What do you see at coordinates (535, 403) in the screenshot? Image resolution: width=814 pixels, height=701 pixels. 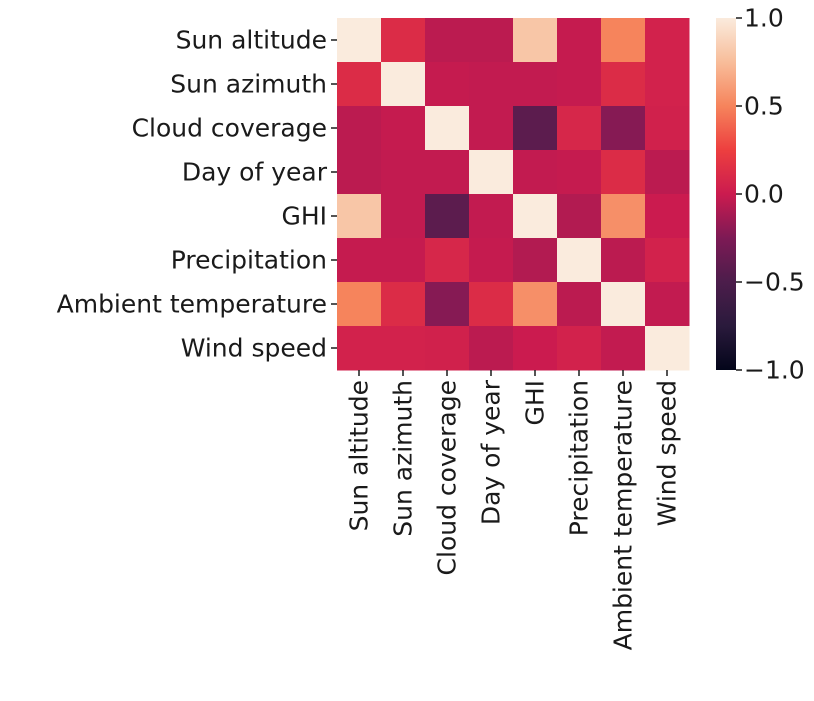 I see `column-label-ghi: GHI` at bounding box center [535, 403].